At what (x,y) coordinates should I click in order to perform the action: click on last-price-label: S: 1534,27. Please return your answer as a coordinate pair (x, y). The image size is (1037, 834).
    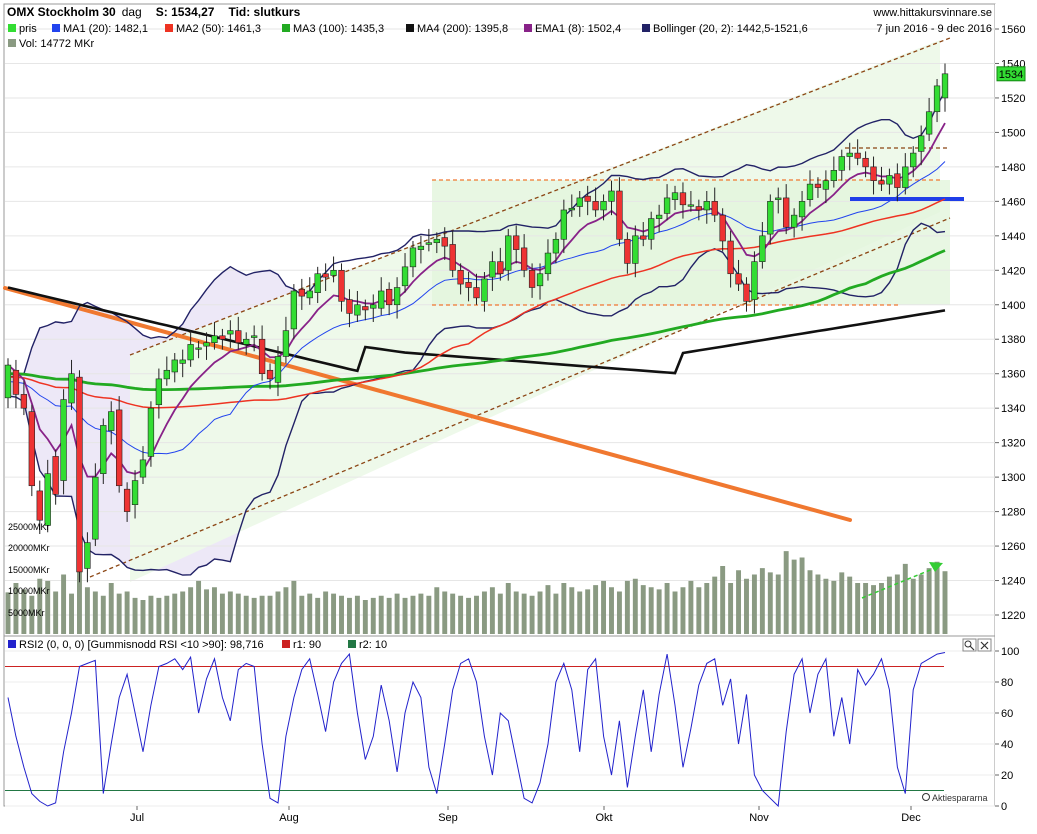
    Looking at the image, I should click on (185, 12).